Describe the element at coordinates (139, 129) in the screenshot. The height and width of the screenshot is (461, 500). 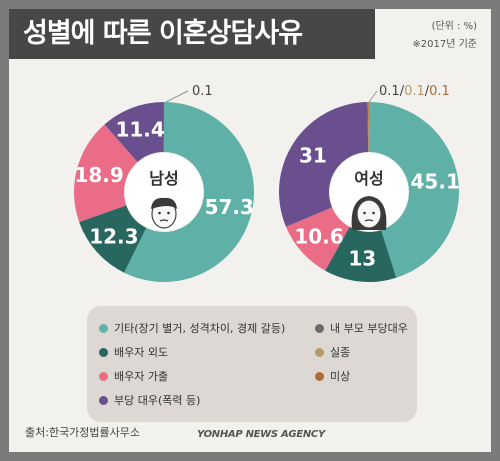
I see `male-label-unfair-treatment: 11.4` at that location.